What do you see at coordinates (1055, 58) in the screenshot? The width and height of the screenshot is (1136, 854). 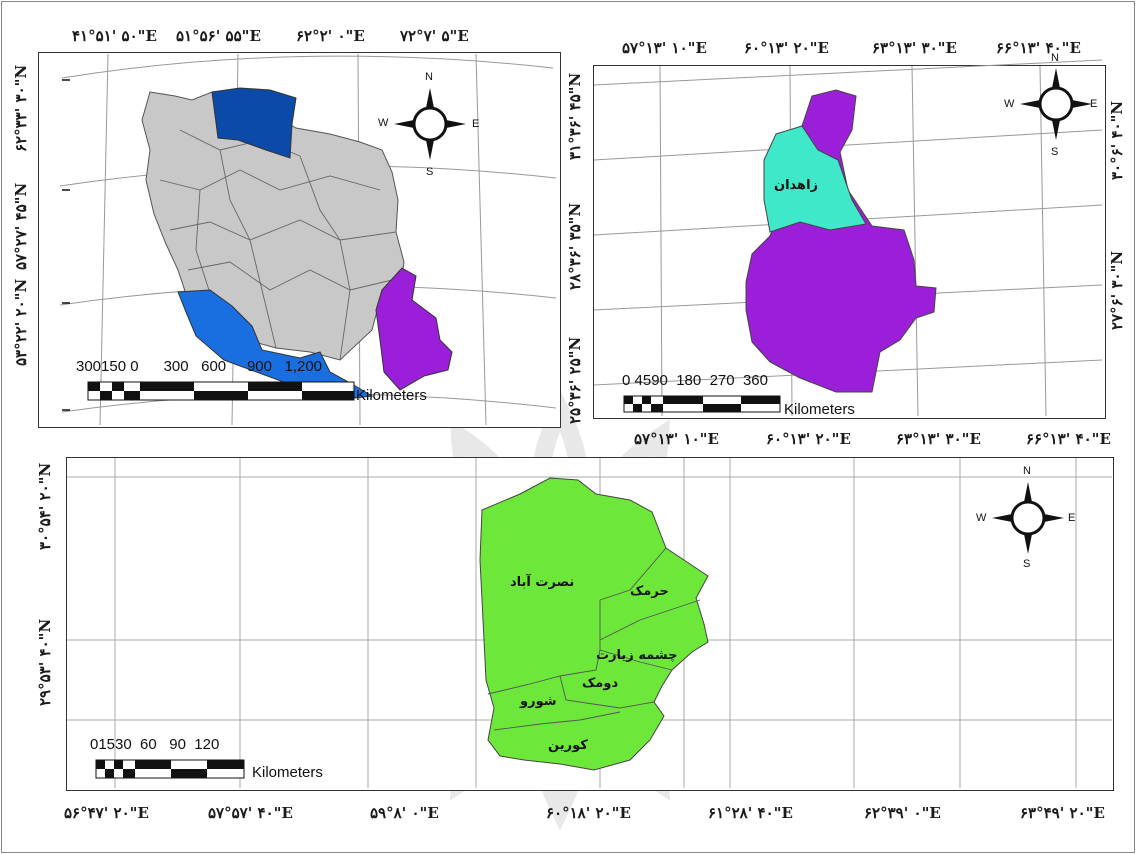 I see `province-arrow-n: N` at bounding box center [1055, 58].